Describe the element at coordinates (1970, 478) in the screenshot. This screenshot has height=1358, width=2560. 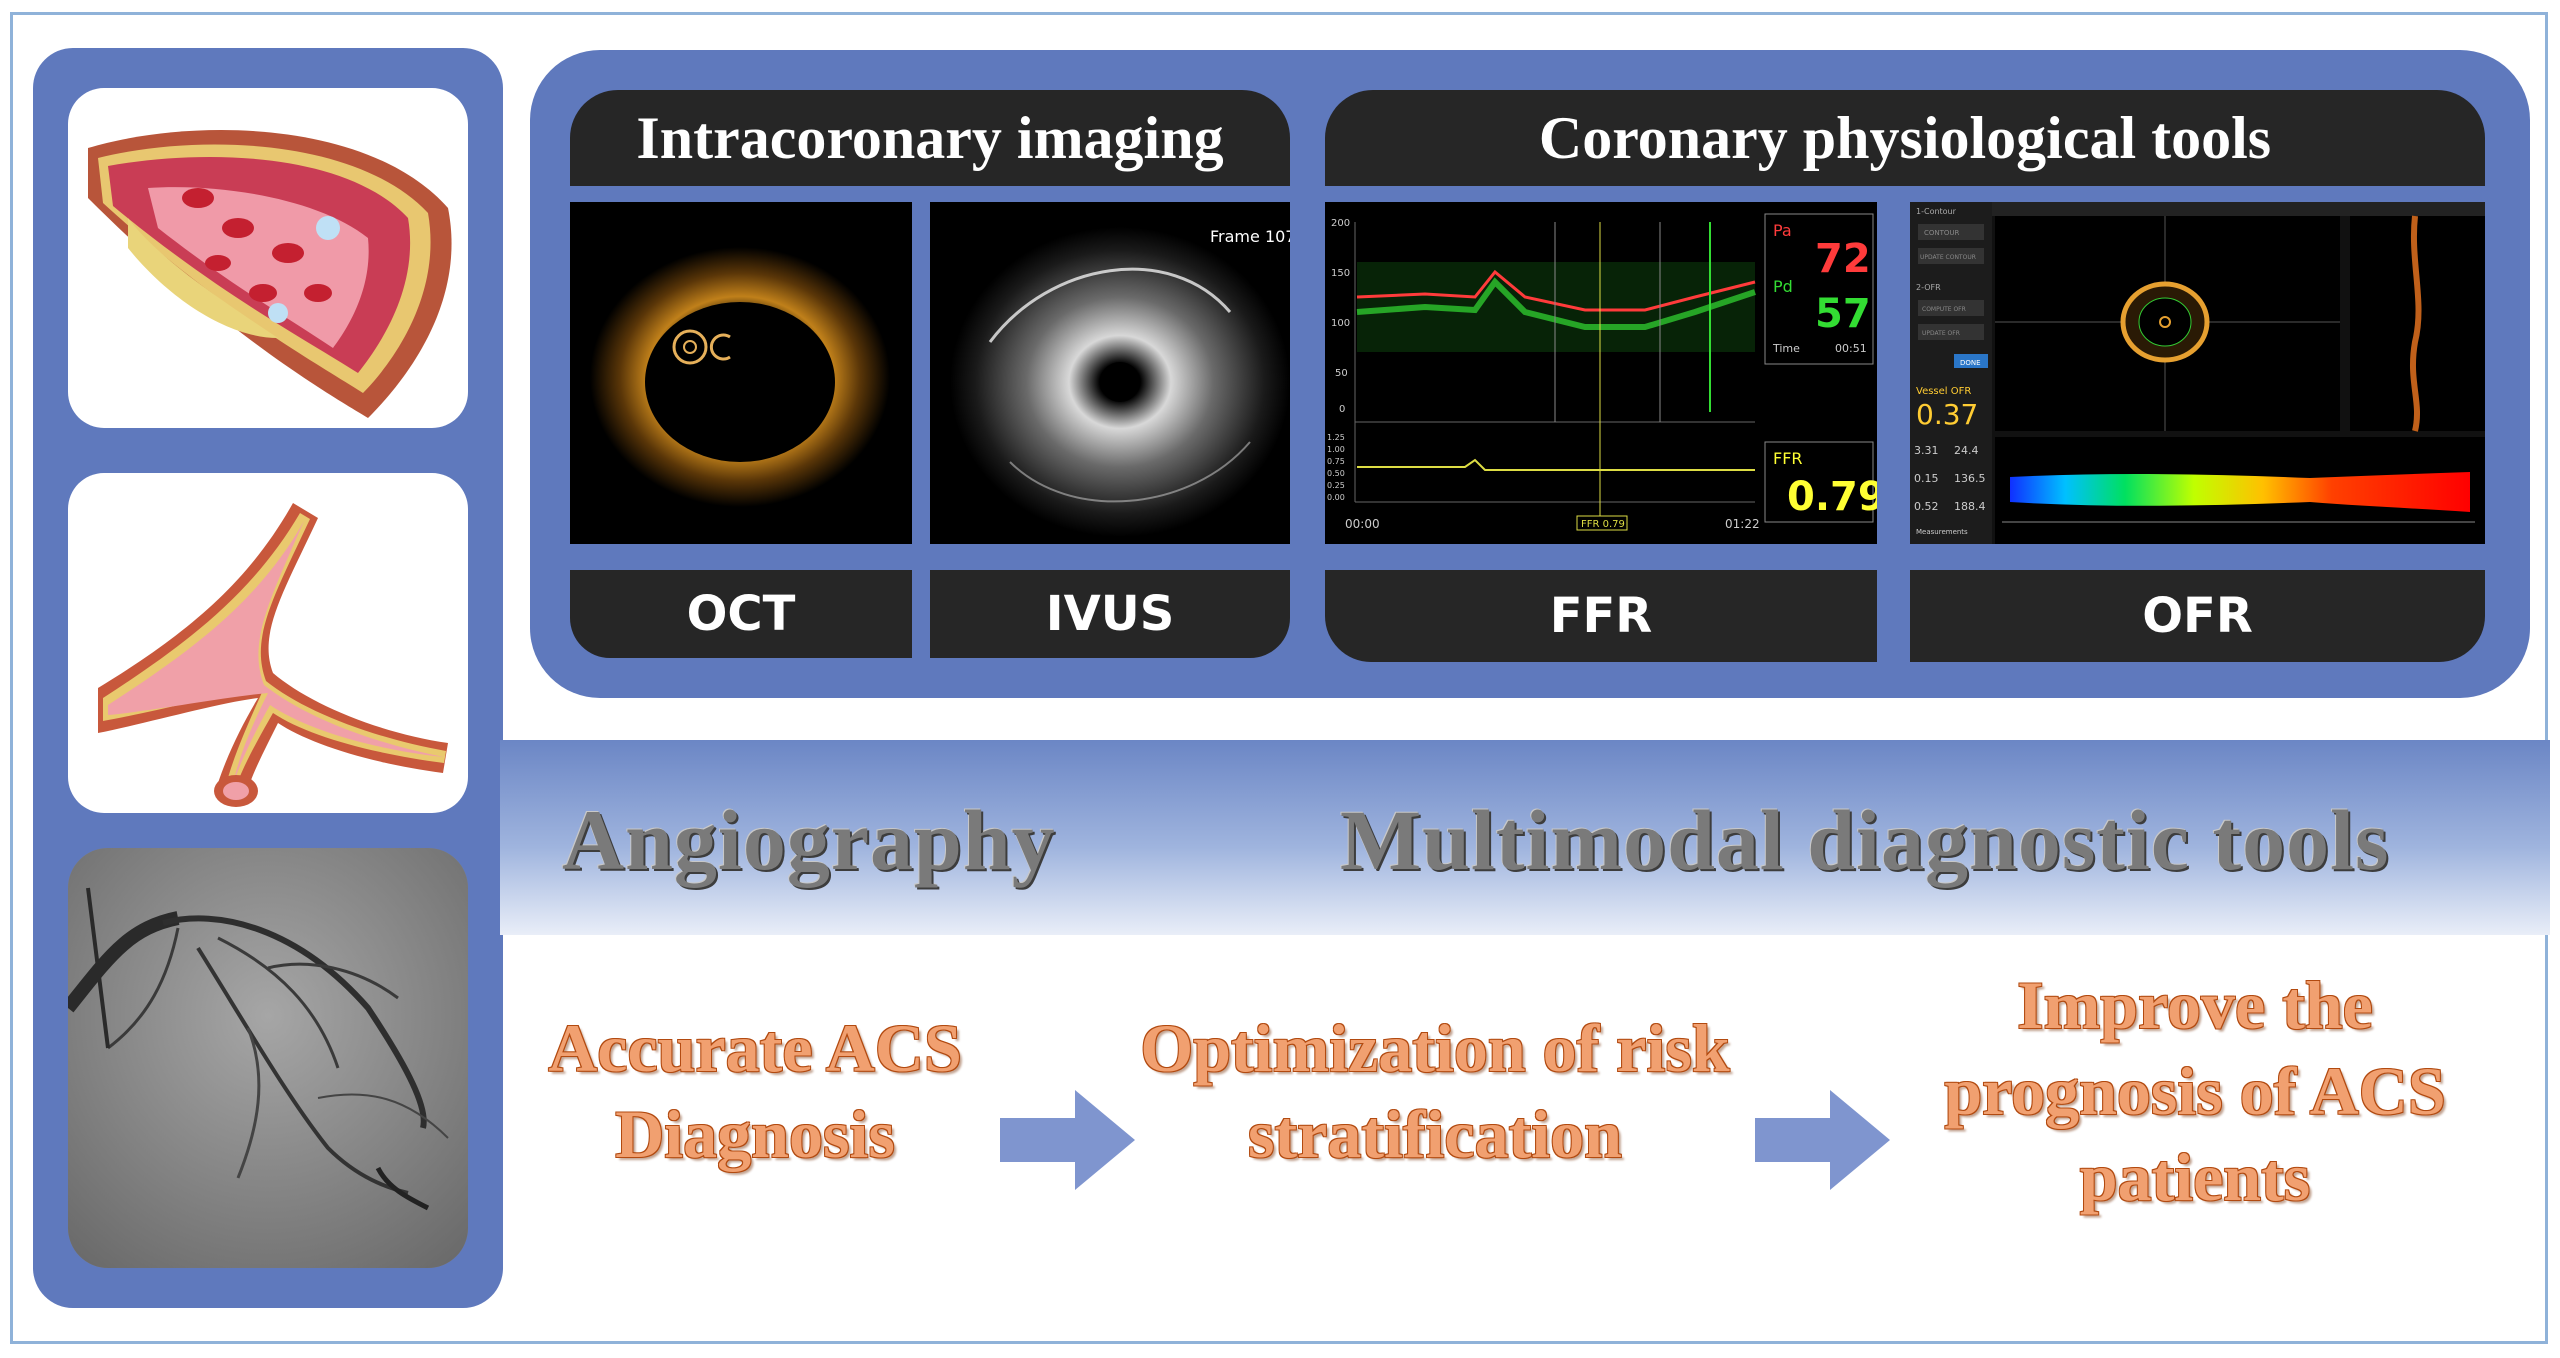
I see `ofr-stat: 136.5` at that location.